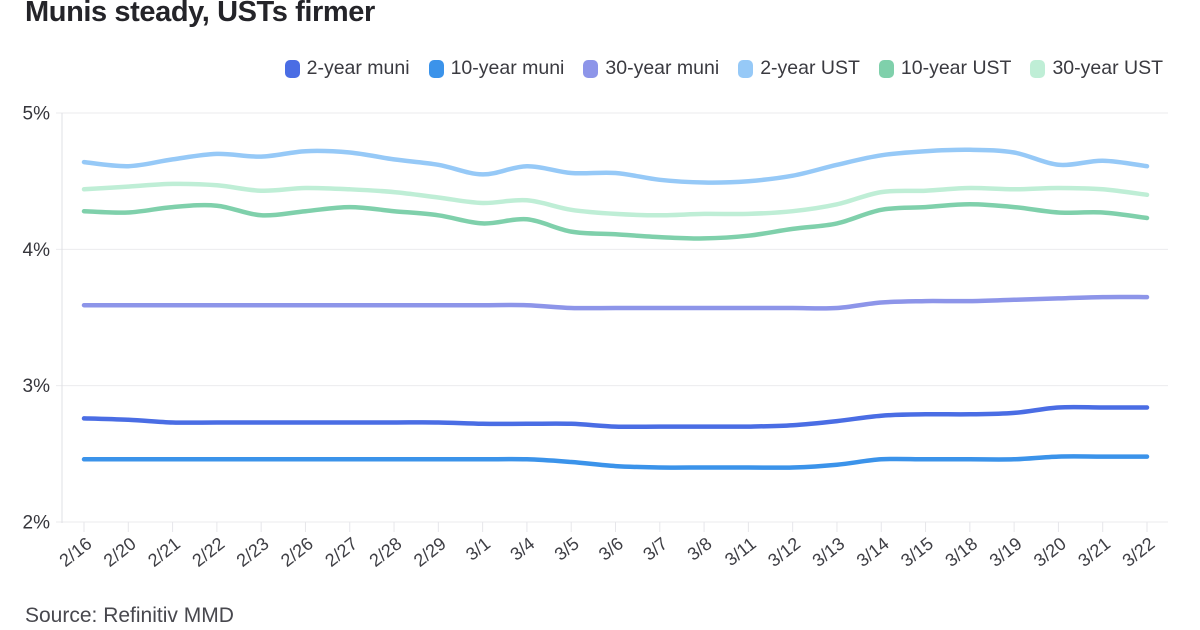 The height and width of the screenshot is (630, 1200). I want to click on x-tick-label: 3/1, so click(478, 548).